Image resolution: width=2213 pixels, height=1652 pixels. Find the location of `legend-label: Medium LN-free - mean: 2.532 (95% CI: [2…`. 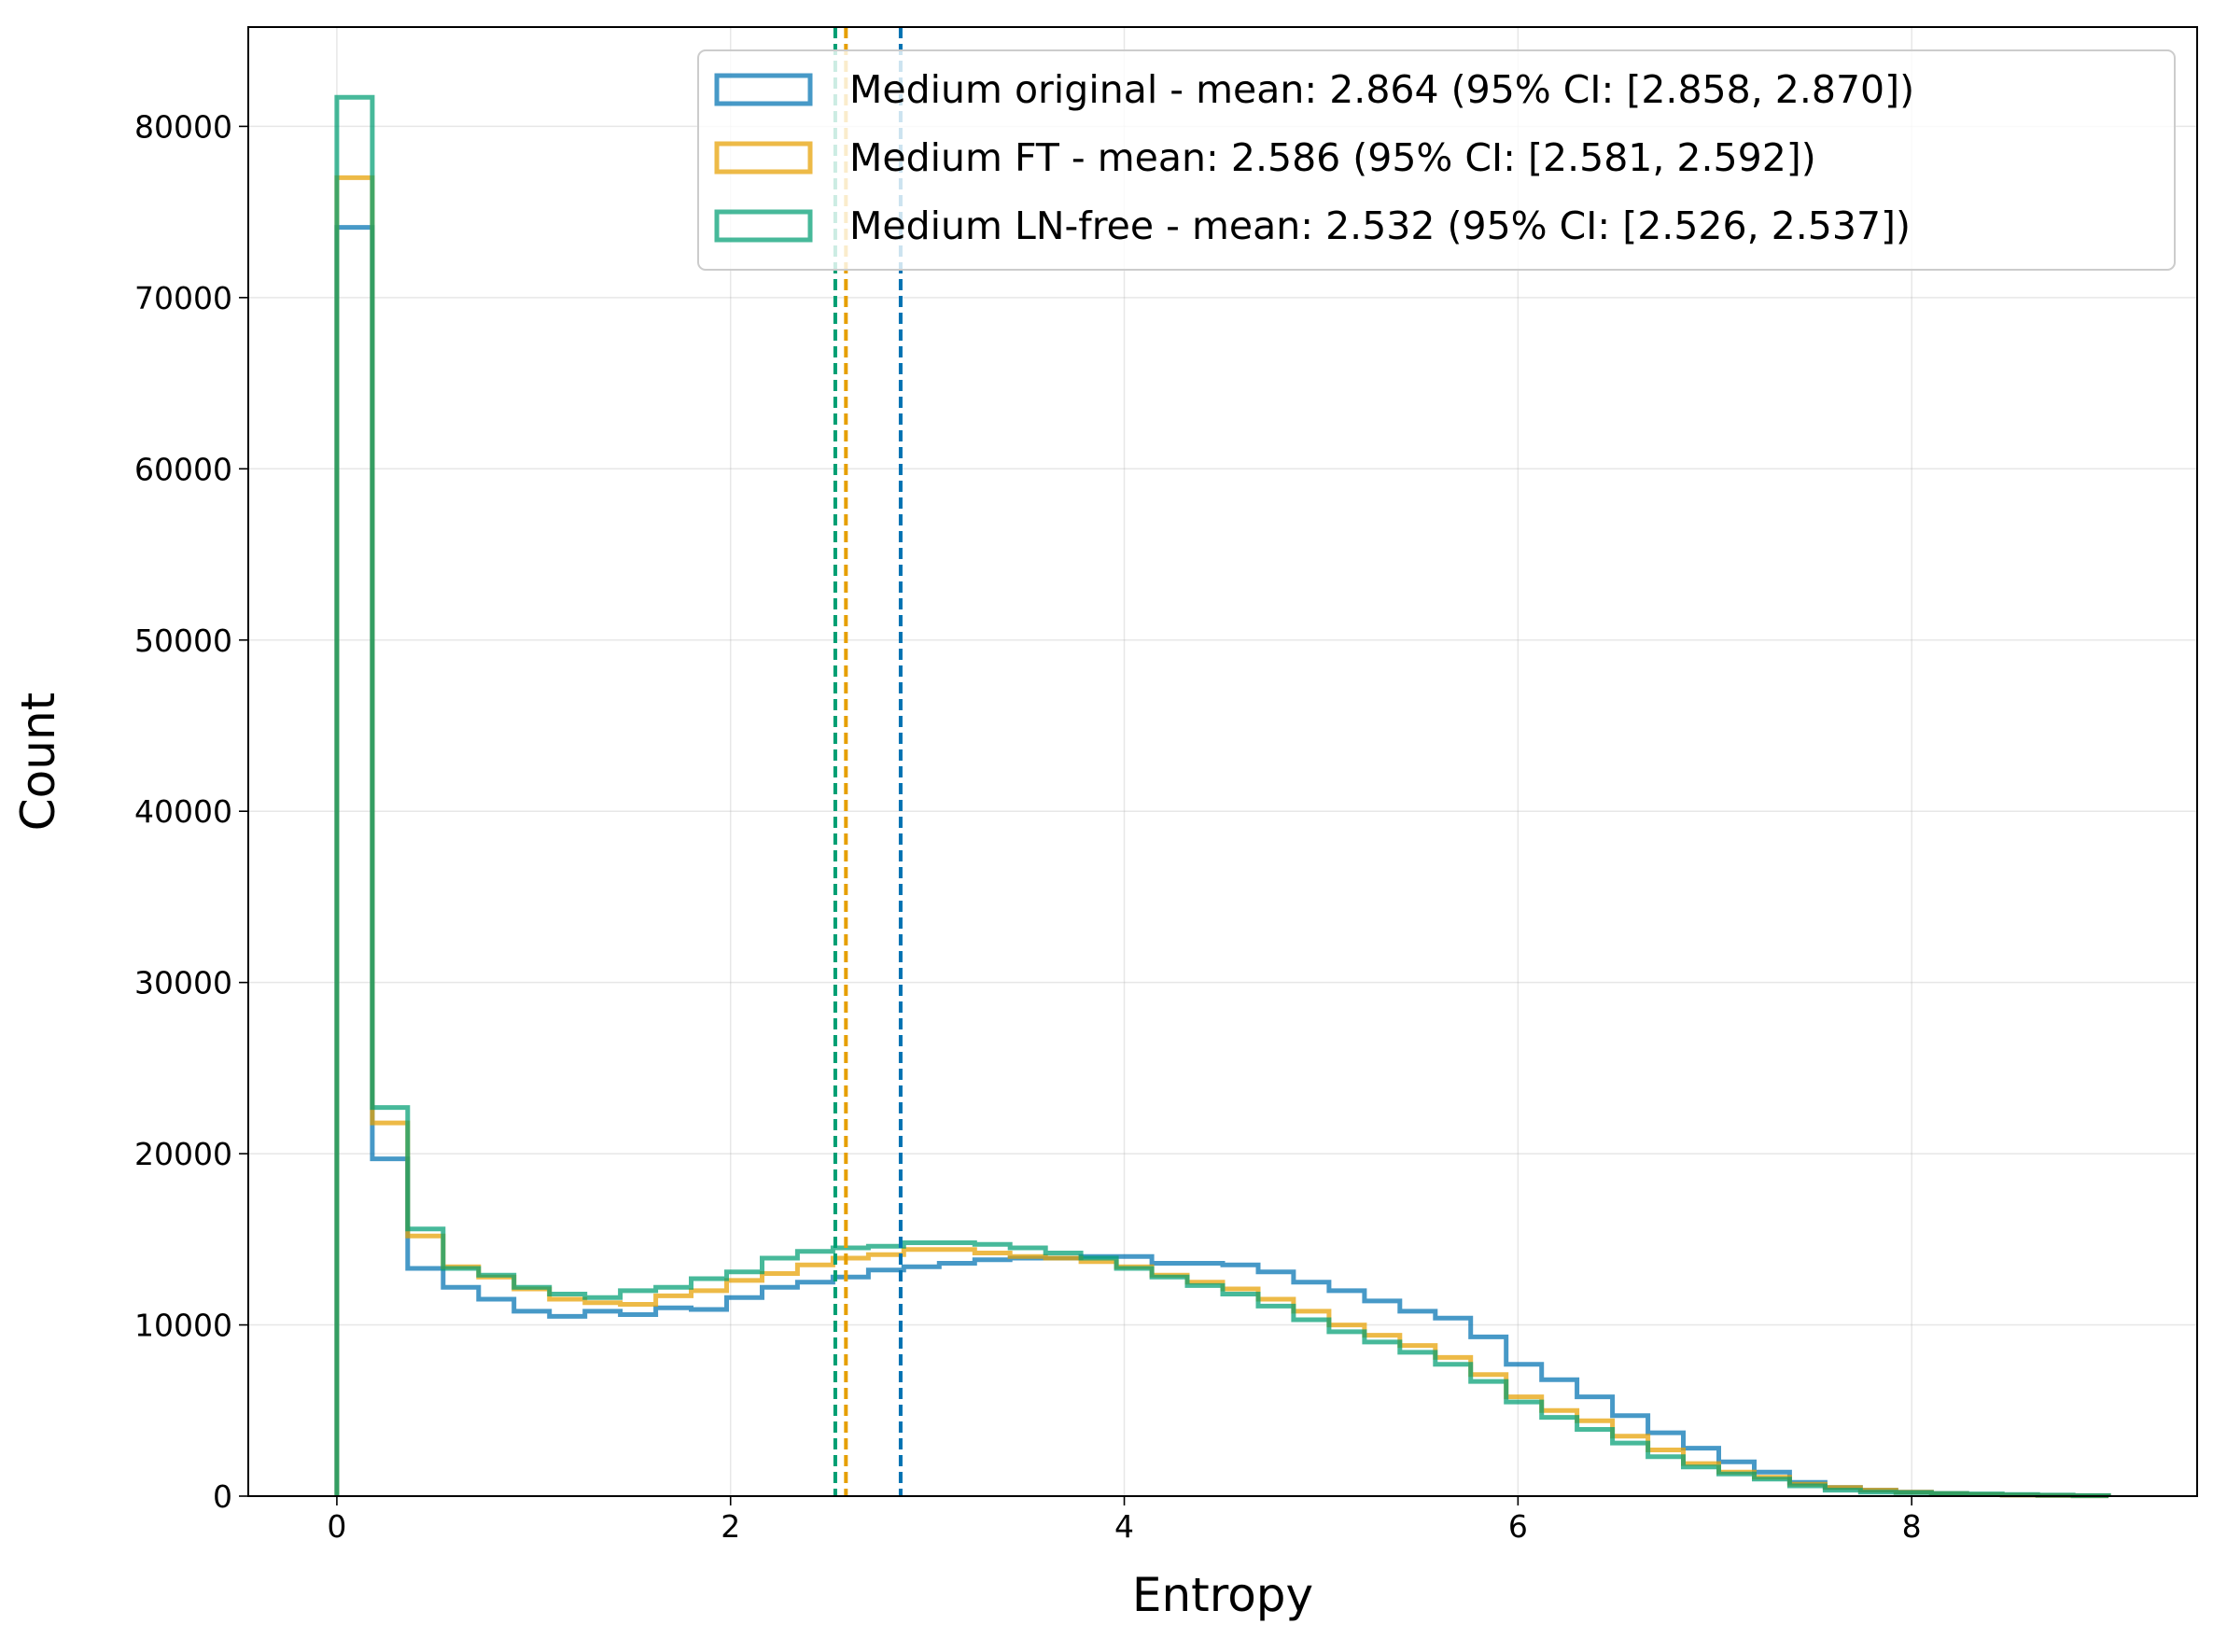

legend-label: Medium LN-free - mean: 2.532 (95% CI: [2… is located at coordinates (1380, 225).